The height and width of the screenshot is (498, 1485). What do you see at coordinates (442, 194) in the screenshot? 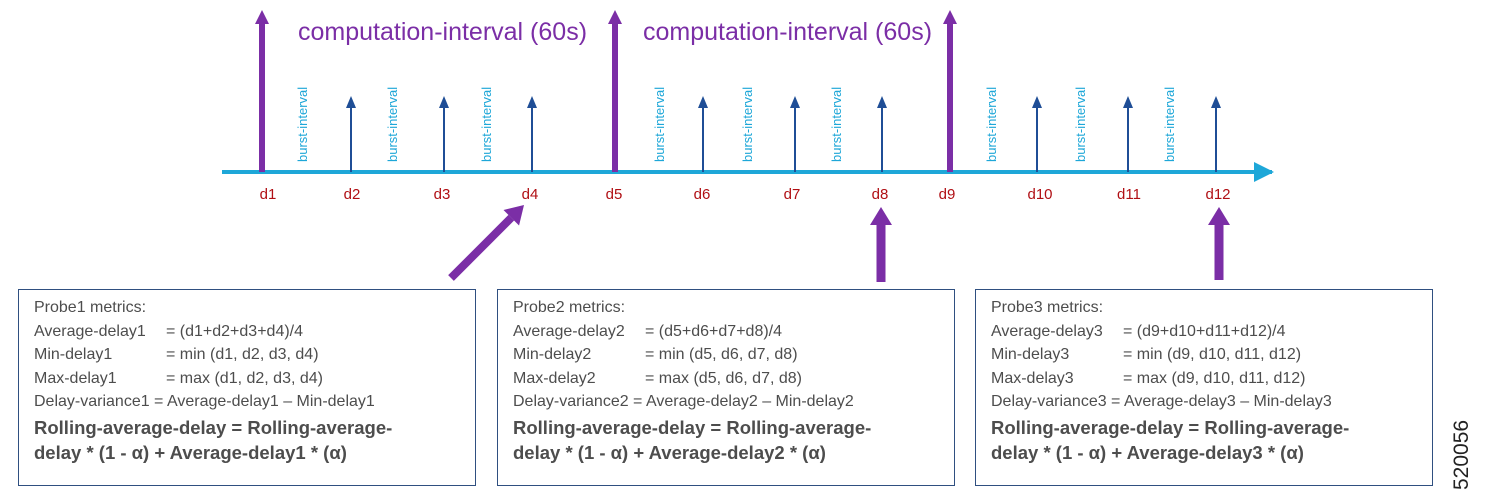
I see `sample-label-d3: d3` at bounding box center [442, 194].